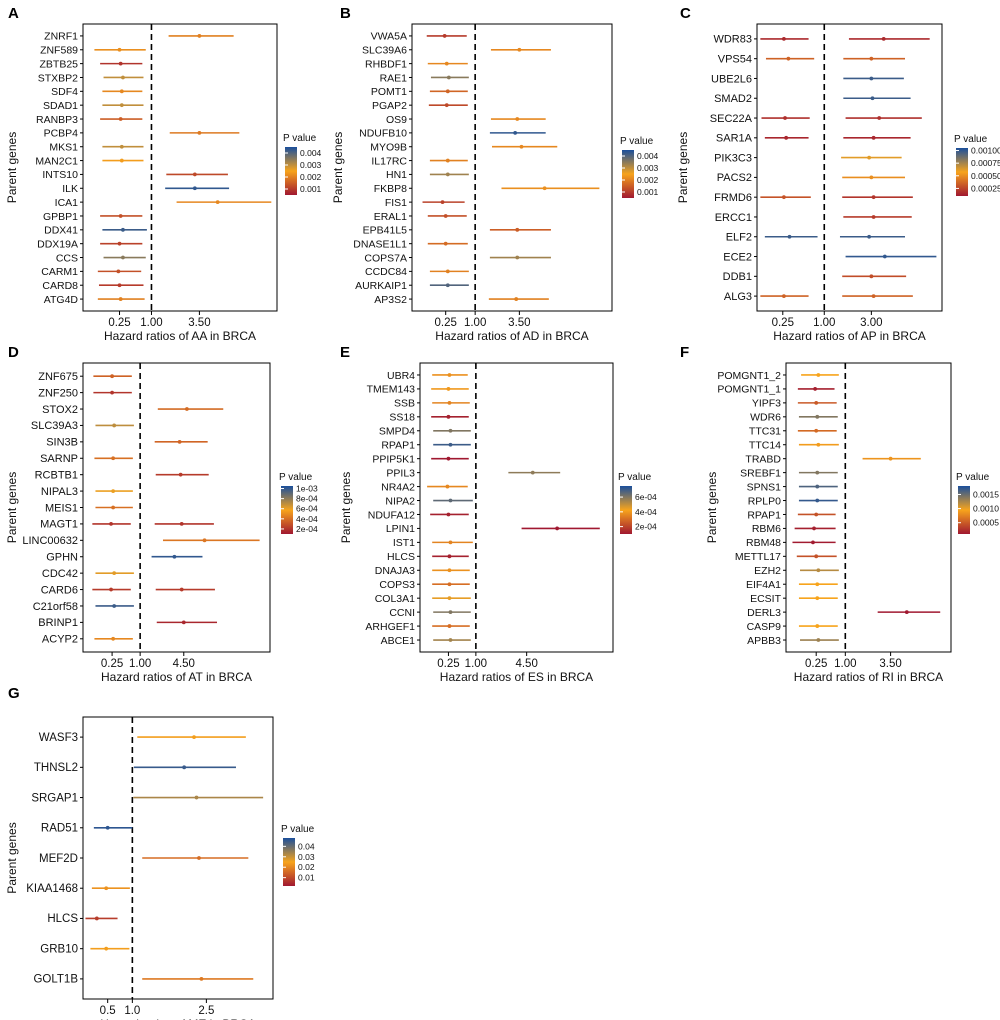  I want to click on gene-label: SPNS1, so click(764, 487).